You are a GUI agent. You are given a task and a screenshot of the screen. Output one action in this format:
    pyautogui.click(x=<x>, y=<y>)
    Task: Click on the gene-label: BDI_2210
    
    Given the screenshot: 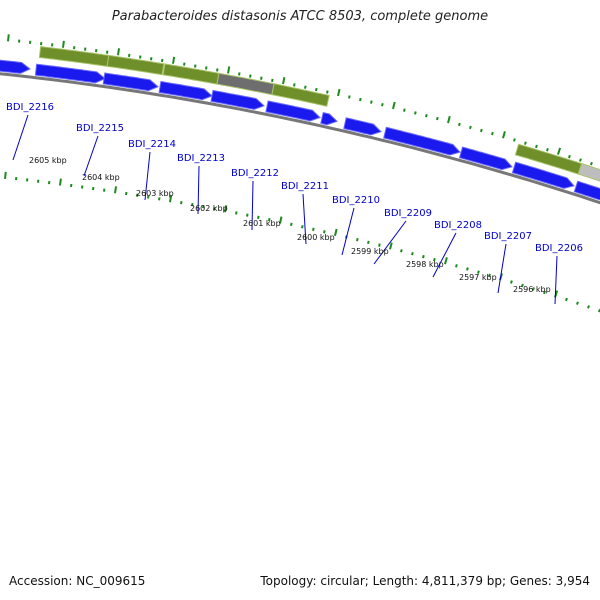 What is the action you would take?
    pyautogui.click(x=356, y=200)
    